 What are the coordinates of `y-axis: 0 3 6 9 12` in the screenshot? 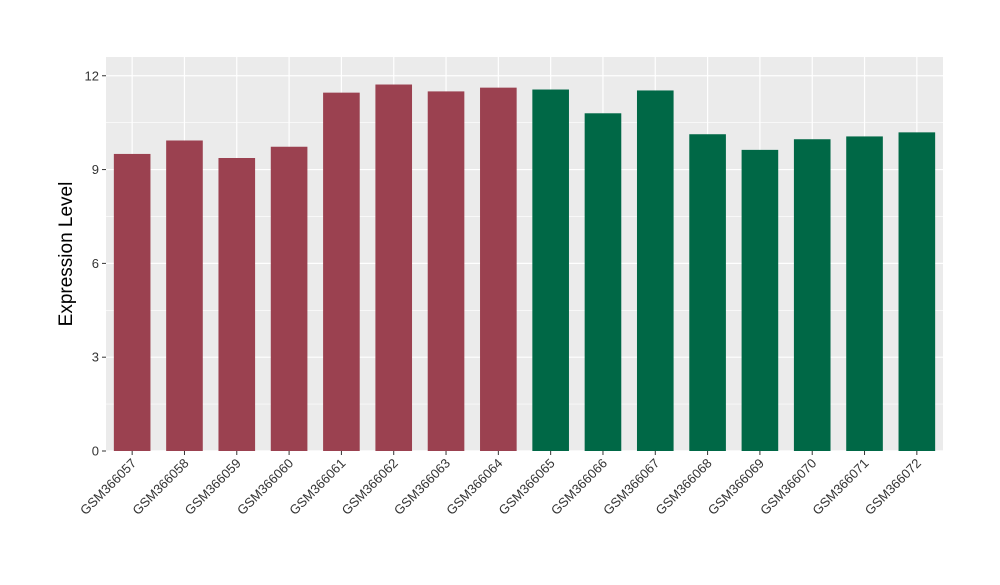 It's located at (95, 263).